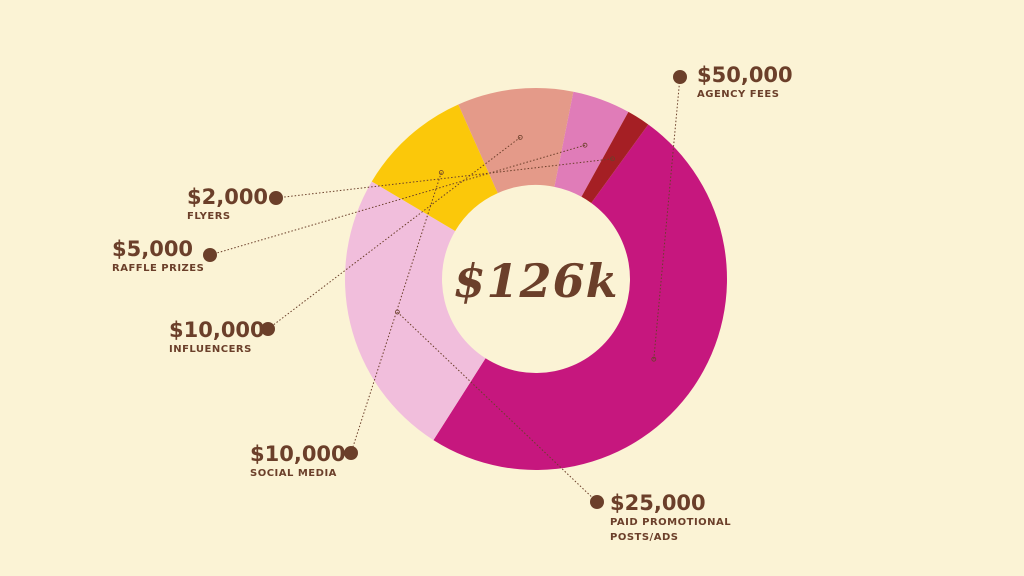  Describe the element at coordinates (680, 77) in the screenshot. I see `callout-dot-agency-fees` at that location.